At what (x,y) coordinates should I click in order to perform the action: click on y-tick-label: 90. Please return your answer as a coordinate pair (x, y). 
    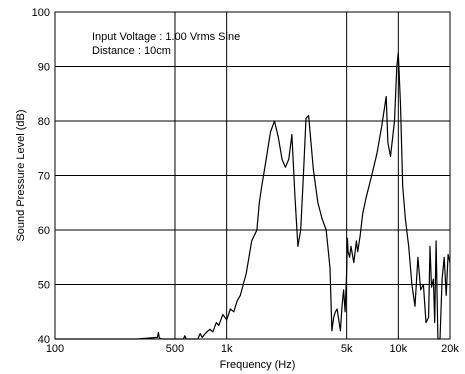
    Looking at the image, I should click on (44, 68).